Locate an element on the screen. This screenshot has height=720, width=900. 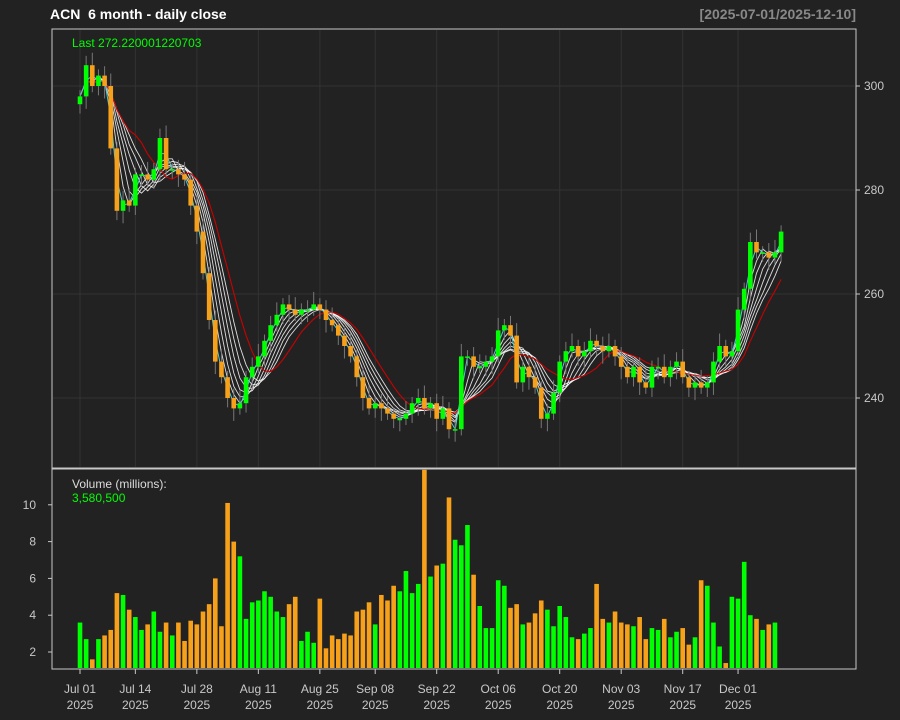
price-tick-label: 260 is located at coordinates (874, 294).